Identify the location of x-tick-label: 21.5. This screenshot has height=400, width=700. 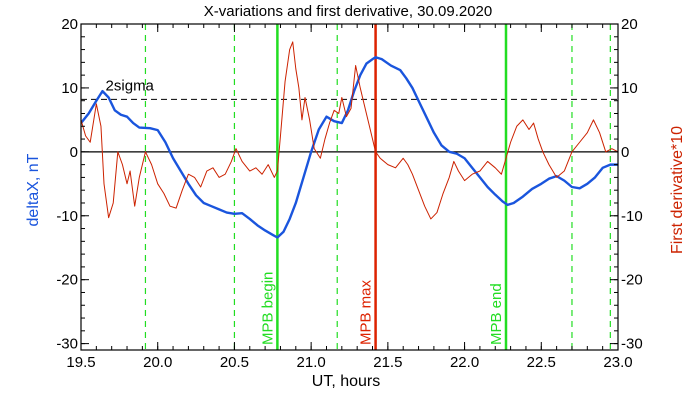
(387, 362).